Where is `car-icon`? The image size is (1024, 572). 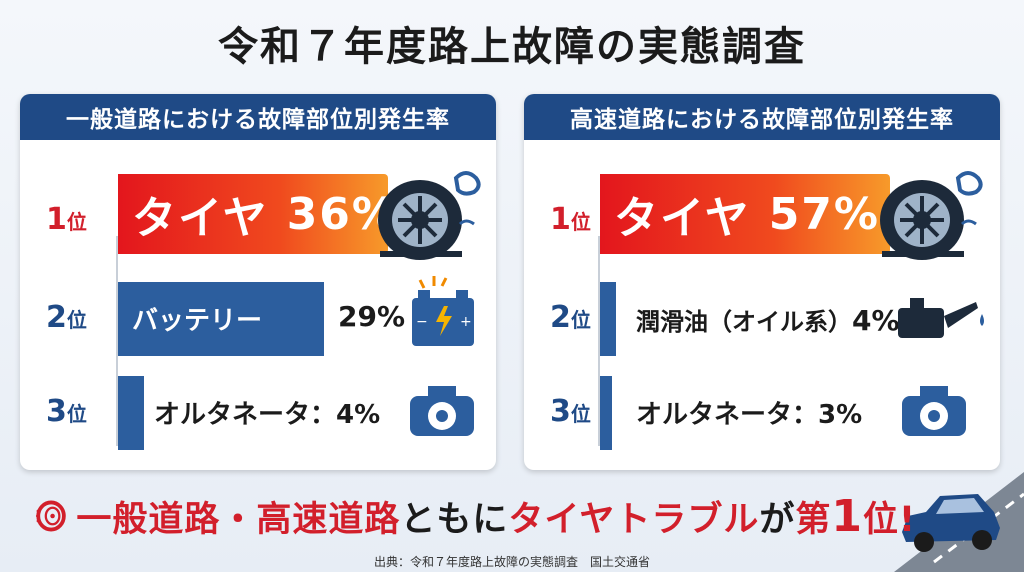 car-icon is located at coordinates (951, 523).